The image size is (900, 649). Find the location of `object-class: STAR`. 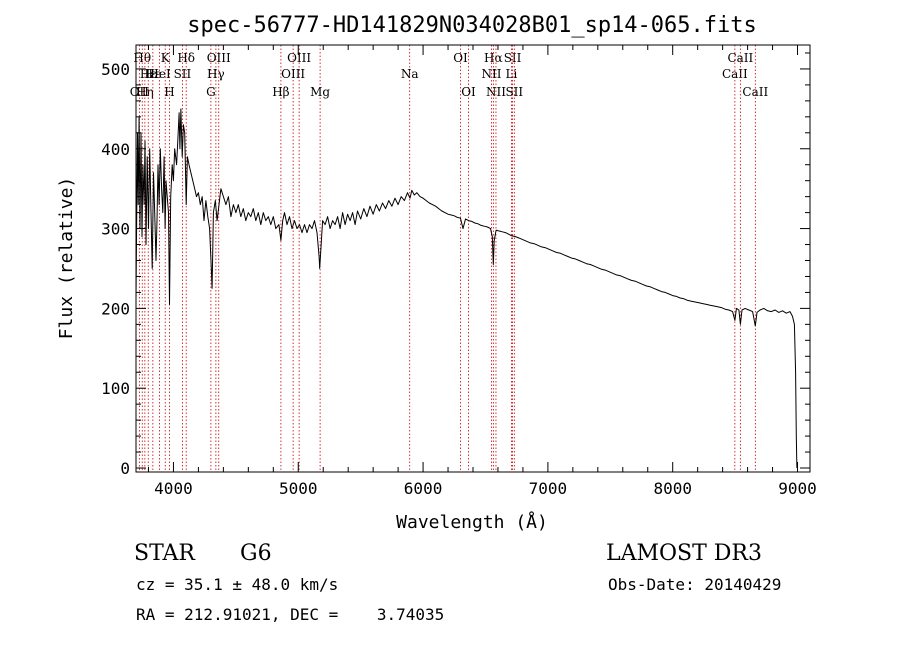

object-class: STAR is located at coordinates (165, 553).